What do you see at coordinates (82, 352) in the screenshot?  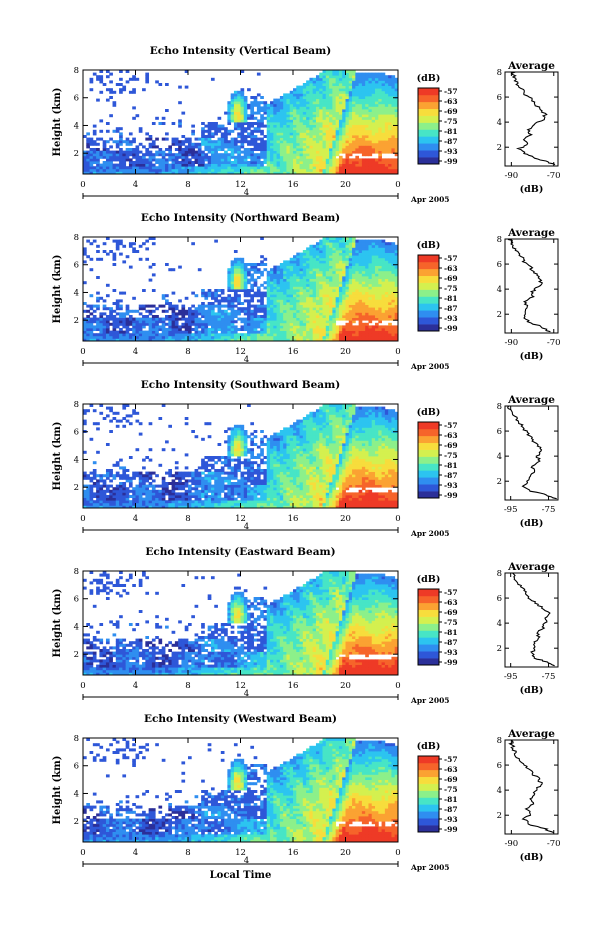 I see `x-tick-label: 0` at bounding box center [82, 352].